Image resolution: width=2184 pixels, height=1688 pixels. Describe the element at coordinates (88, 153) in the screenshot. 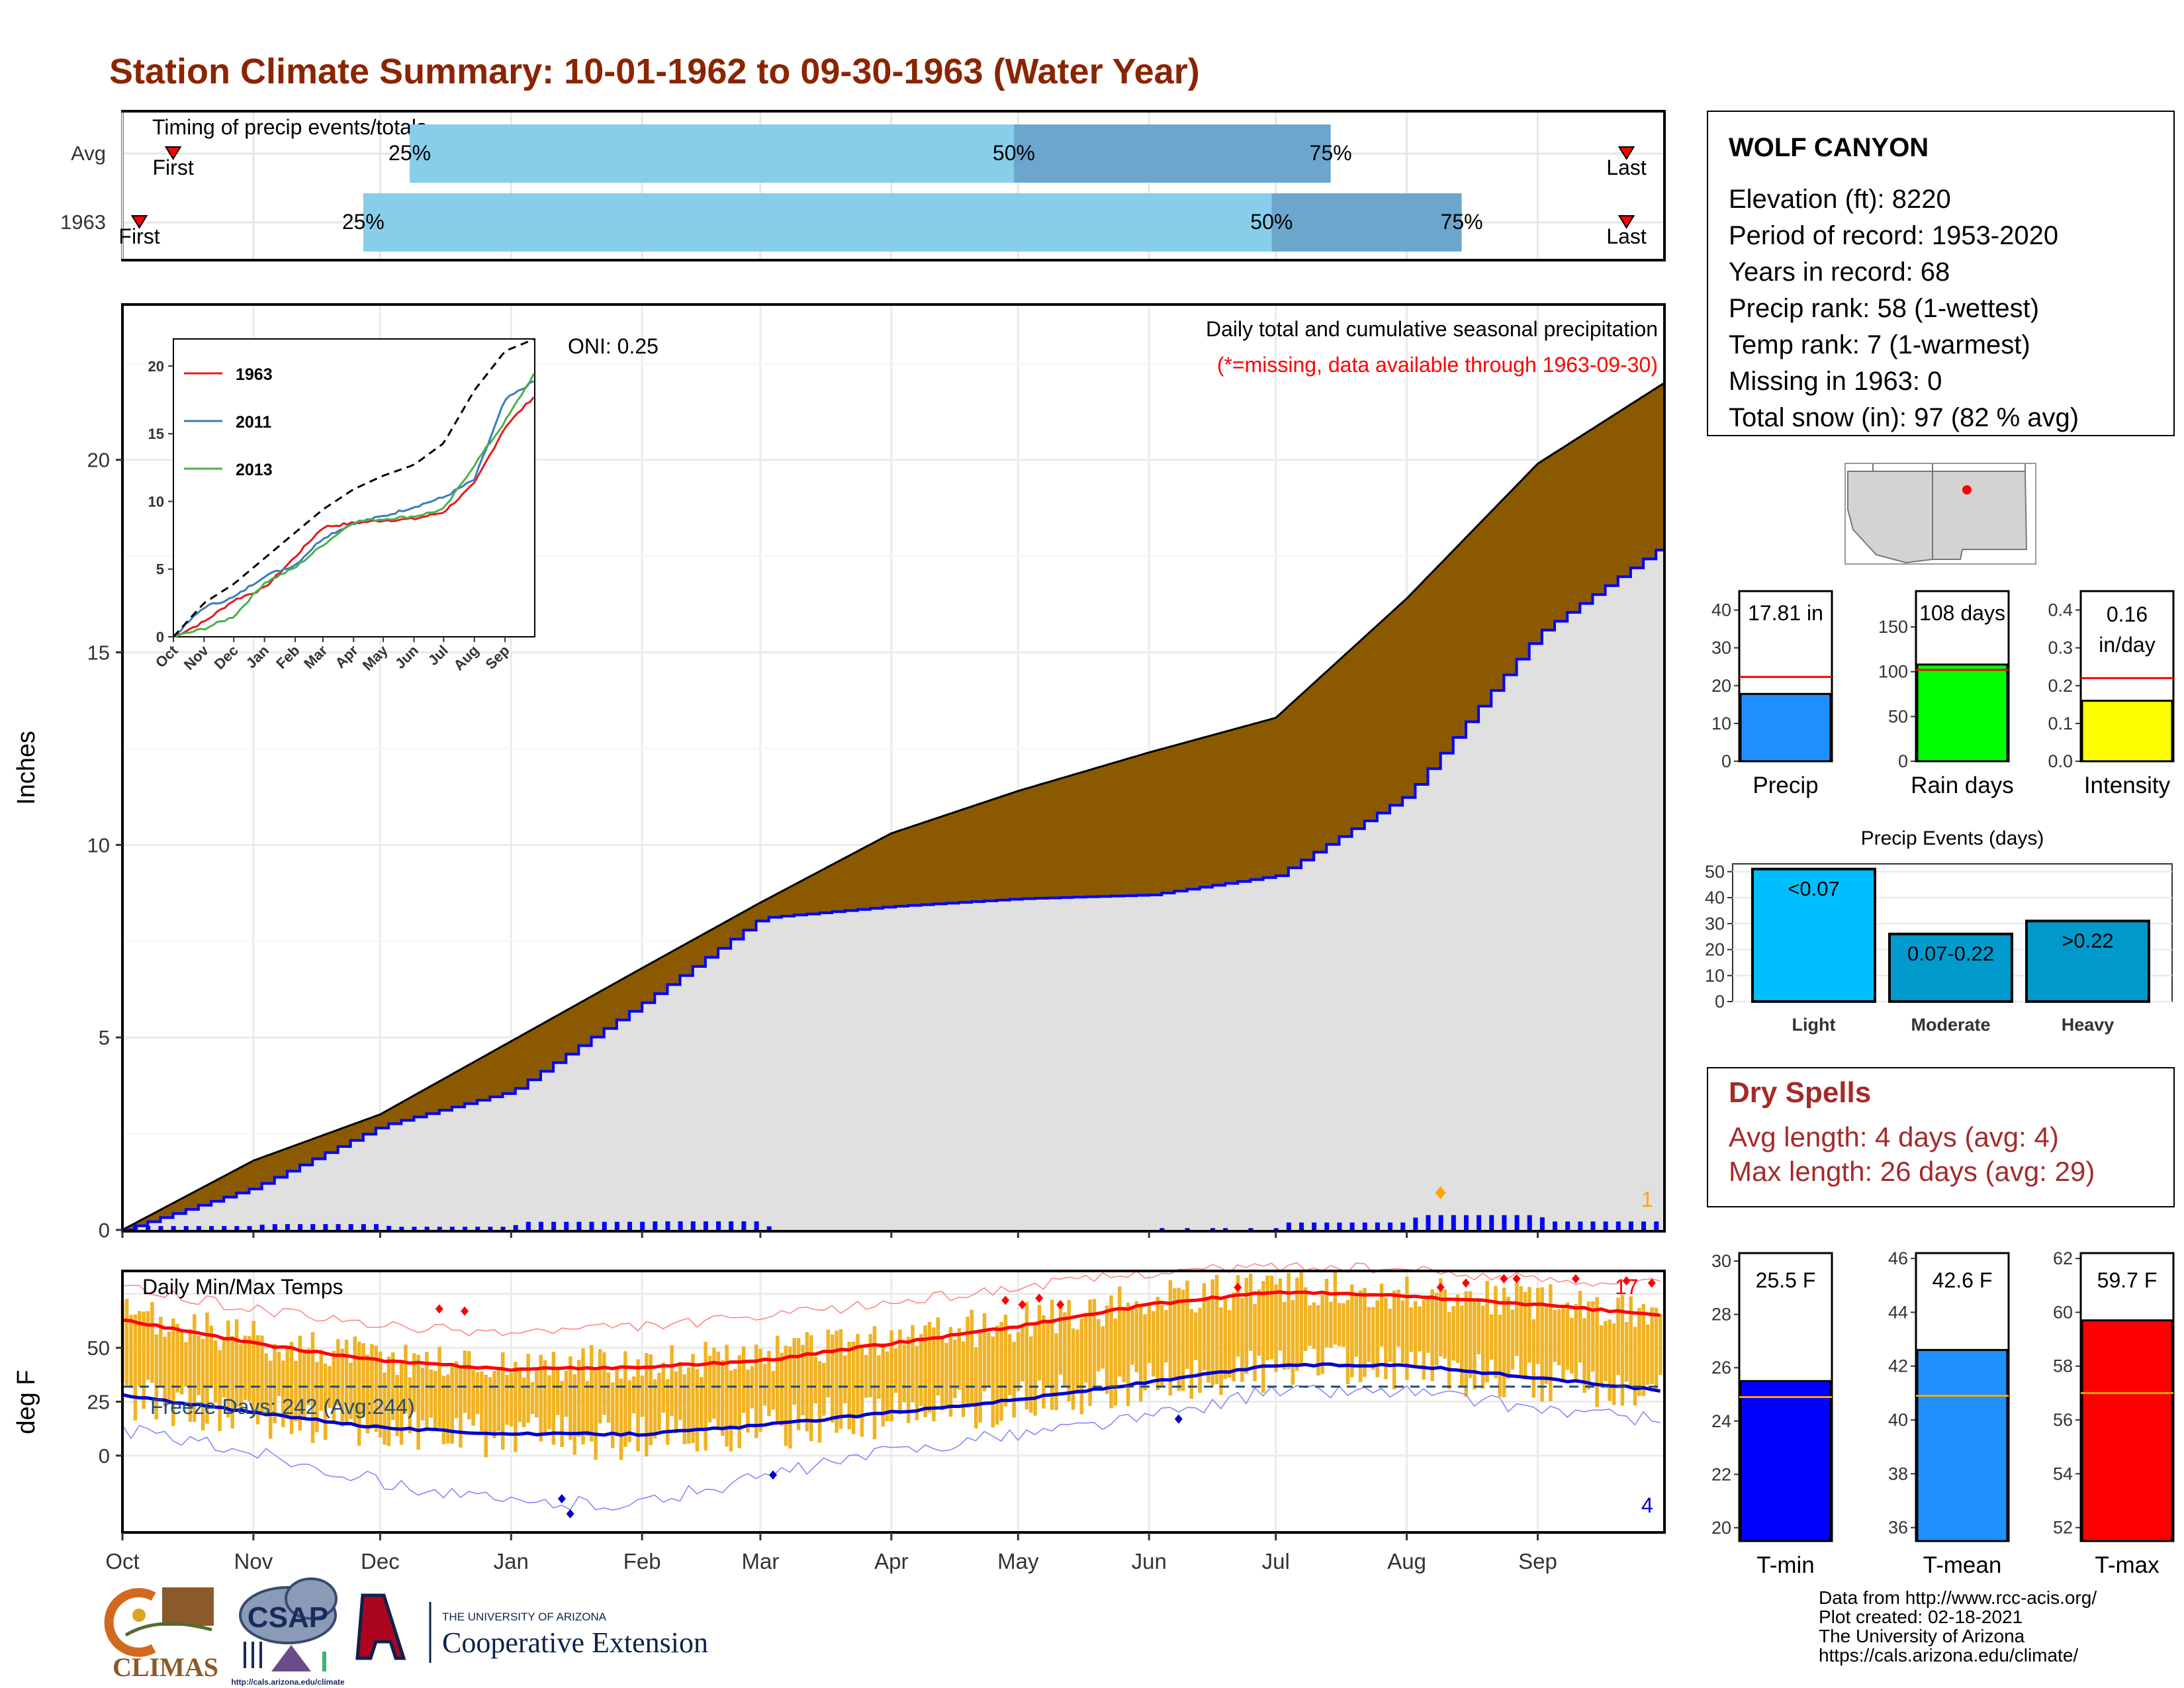

I see `timing-row-label-avg: Avg` at that location.